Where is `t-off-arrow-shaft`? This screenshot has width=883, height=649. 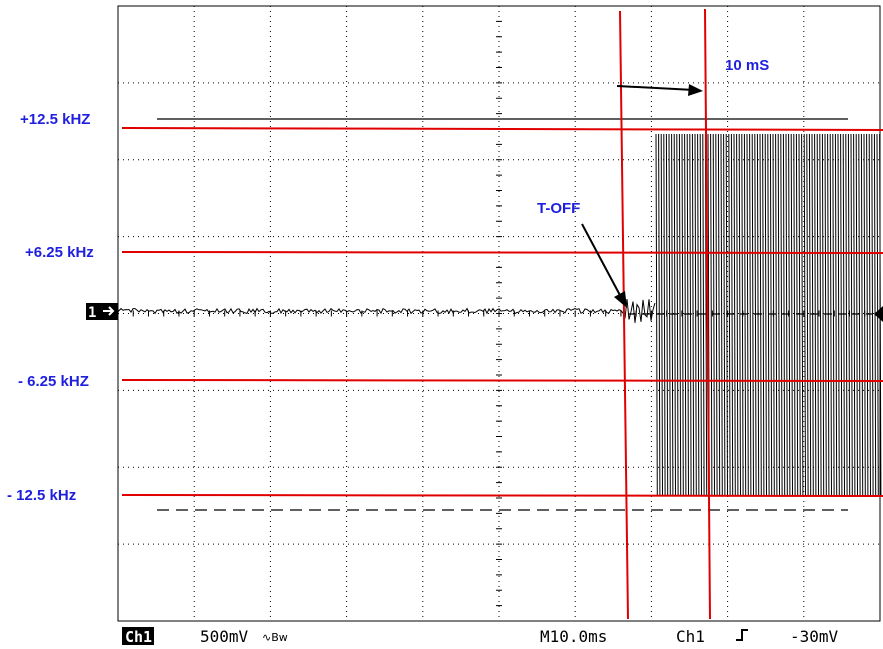 t-off-arrow-shaft is located at coordinates (602, 261).